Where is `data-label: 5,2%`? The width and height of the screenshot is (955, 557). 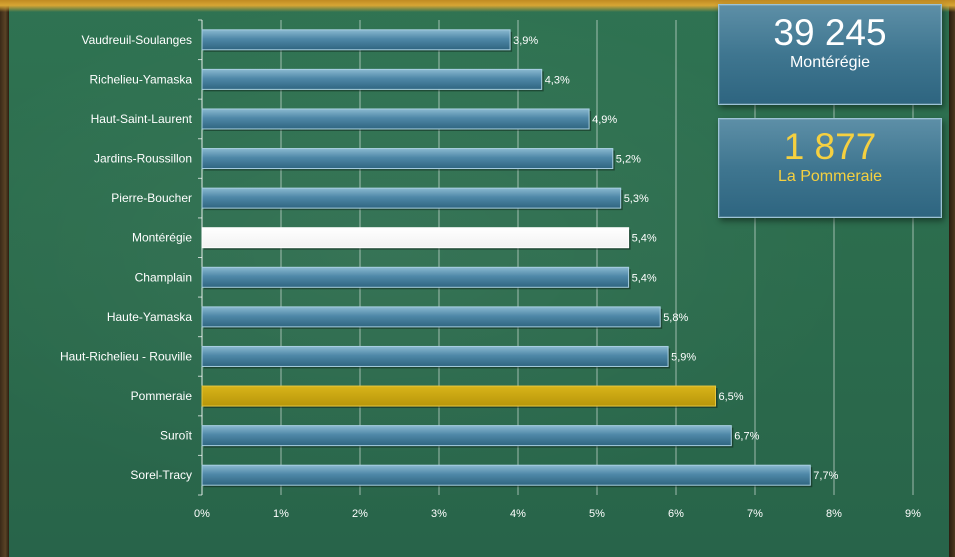 data-label: 5,2% is located at coordinates (628, 160).